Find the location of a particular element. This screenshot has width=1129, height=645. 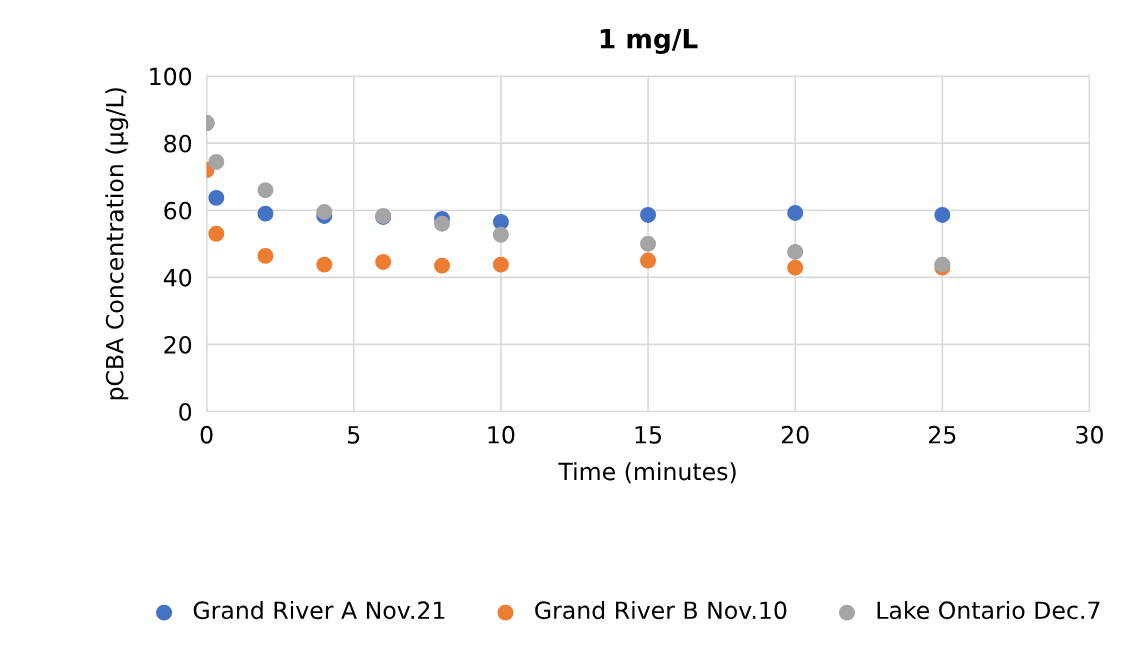

x-tick-label: 20 is located at coordinates (795, 434).